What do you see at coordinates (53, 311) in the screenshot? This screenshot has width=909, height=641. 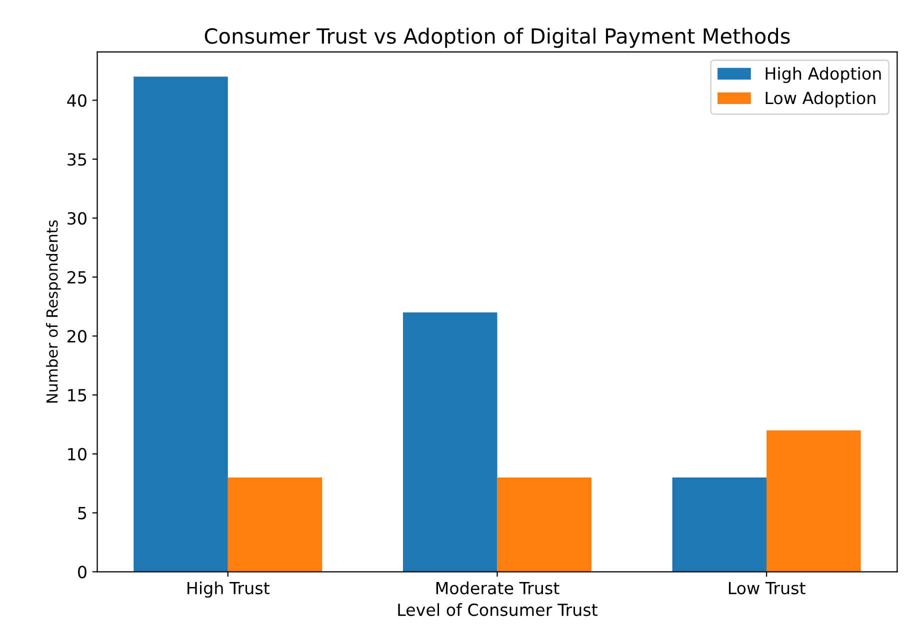 I see `y-axis-title: Number of Respondents` at bounding box center [53, 311].